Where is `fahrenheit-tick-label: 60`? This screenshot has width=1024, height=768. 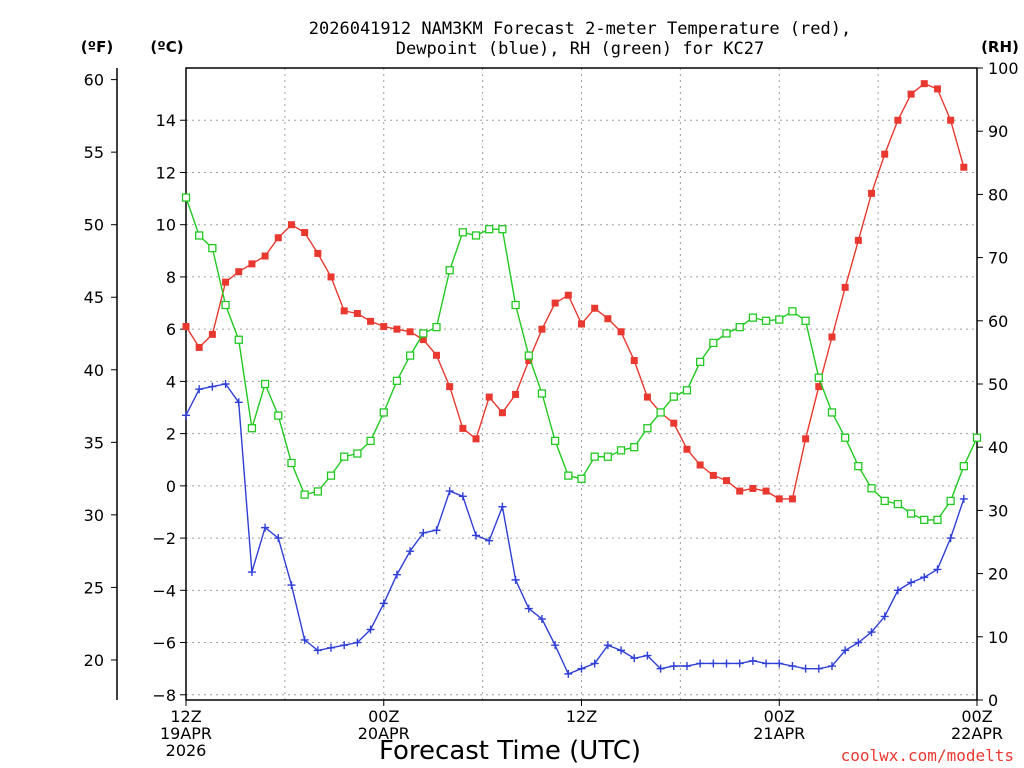
fahrenheit-tick-label: 60 is located at coordinates (94, 80).